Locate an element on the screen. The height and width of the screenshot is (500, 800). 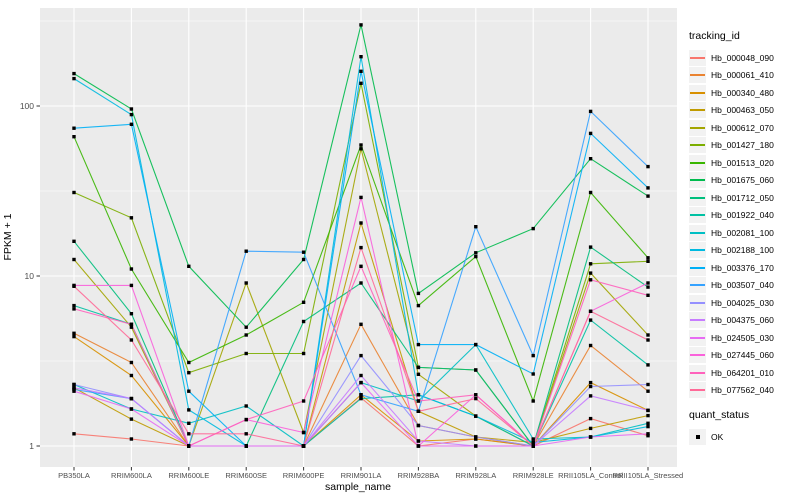
legend-label: Hb_004025_030 is located at coordinates (742, 302).